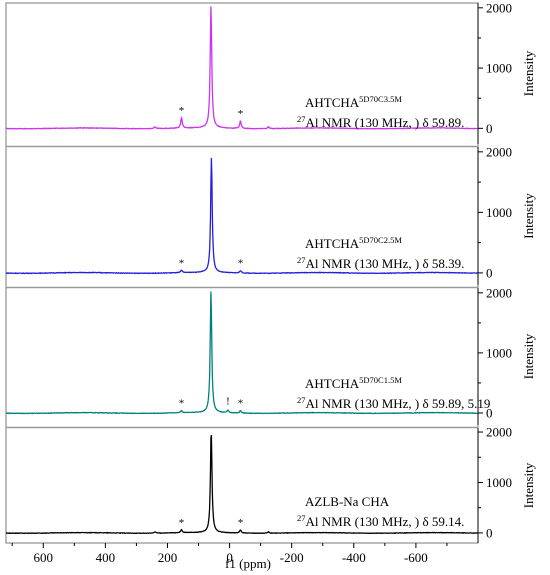 The height and width of the screenshot is (575, 550). What do you see at coordinates (229, 557) in the screenshot?
I see `x-tick-label: 0` at bounding box center [229, 557].